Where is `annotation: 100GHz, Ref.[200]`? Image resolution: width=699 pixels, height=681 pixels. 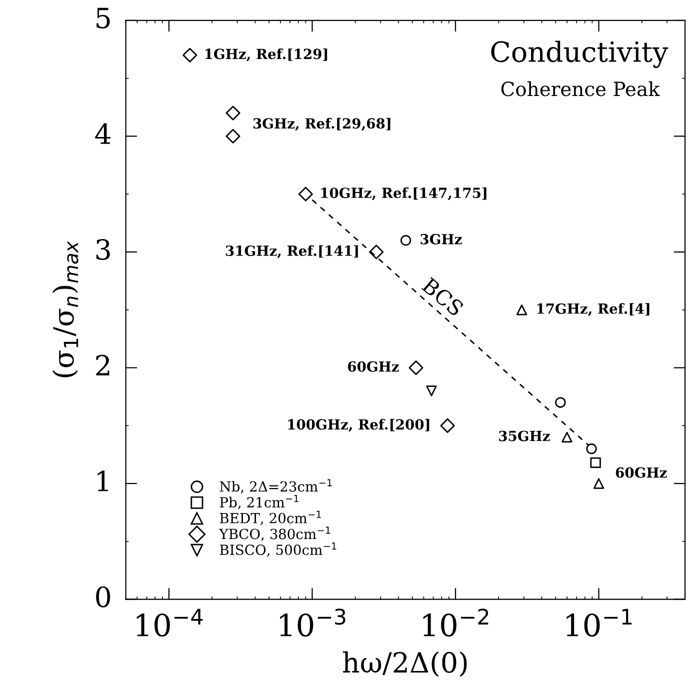
annotation: 100GHz, Ref.[200] is located at coordinates (359, 425).